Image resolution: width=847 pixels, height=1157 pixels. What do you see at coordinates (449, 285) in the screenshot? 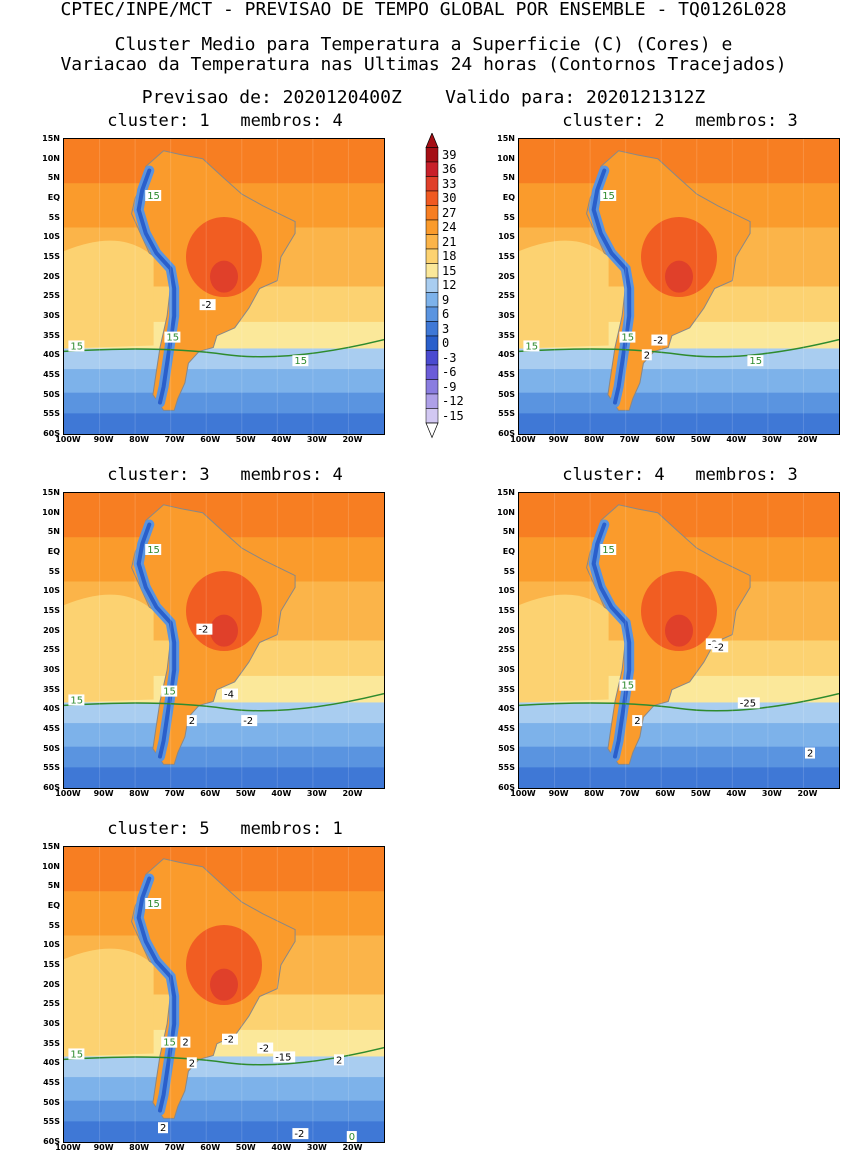
I see `colorbar-label: 12` at bounding box center [449, 285].